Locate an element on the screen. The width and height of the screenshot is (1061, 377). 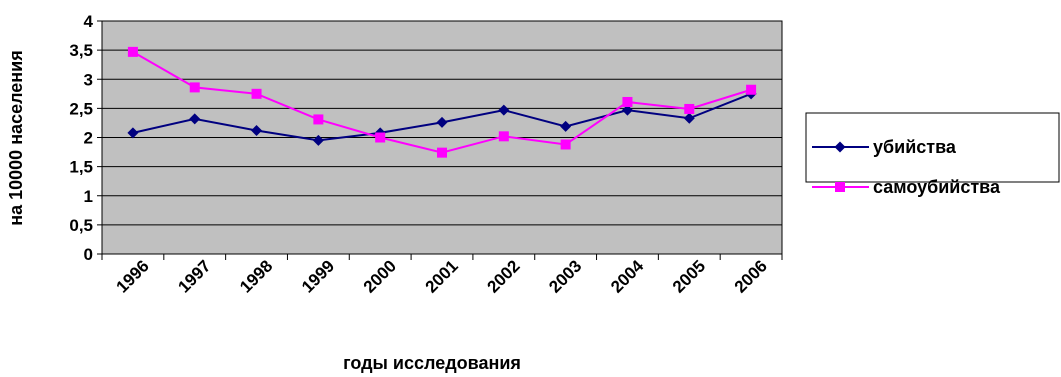
x-tick-label: 2005 is located at coordinates (689, 276).